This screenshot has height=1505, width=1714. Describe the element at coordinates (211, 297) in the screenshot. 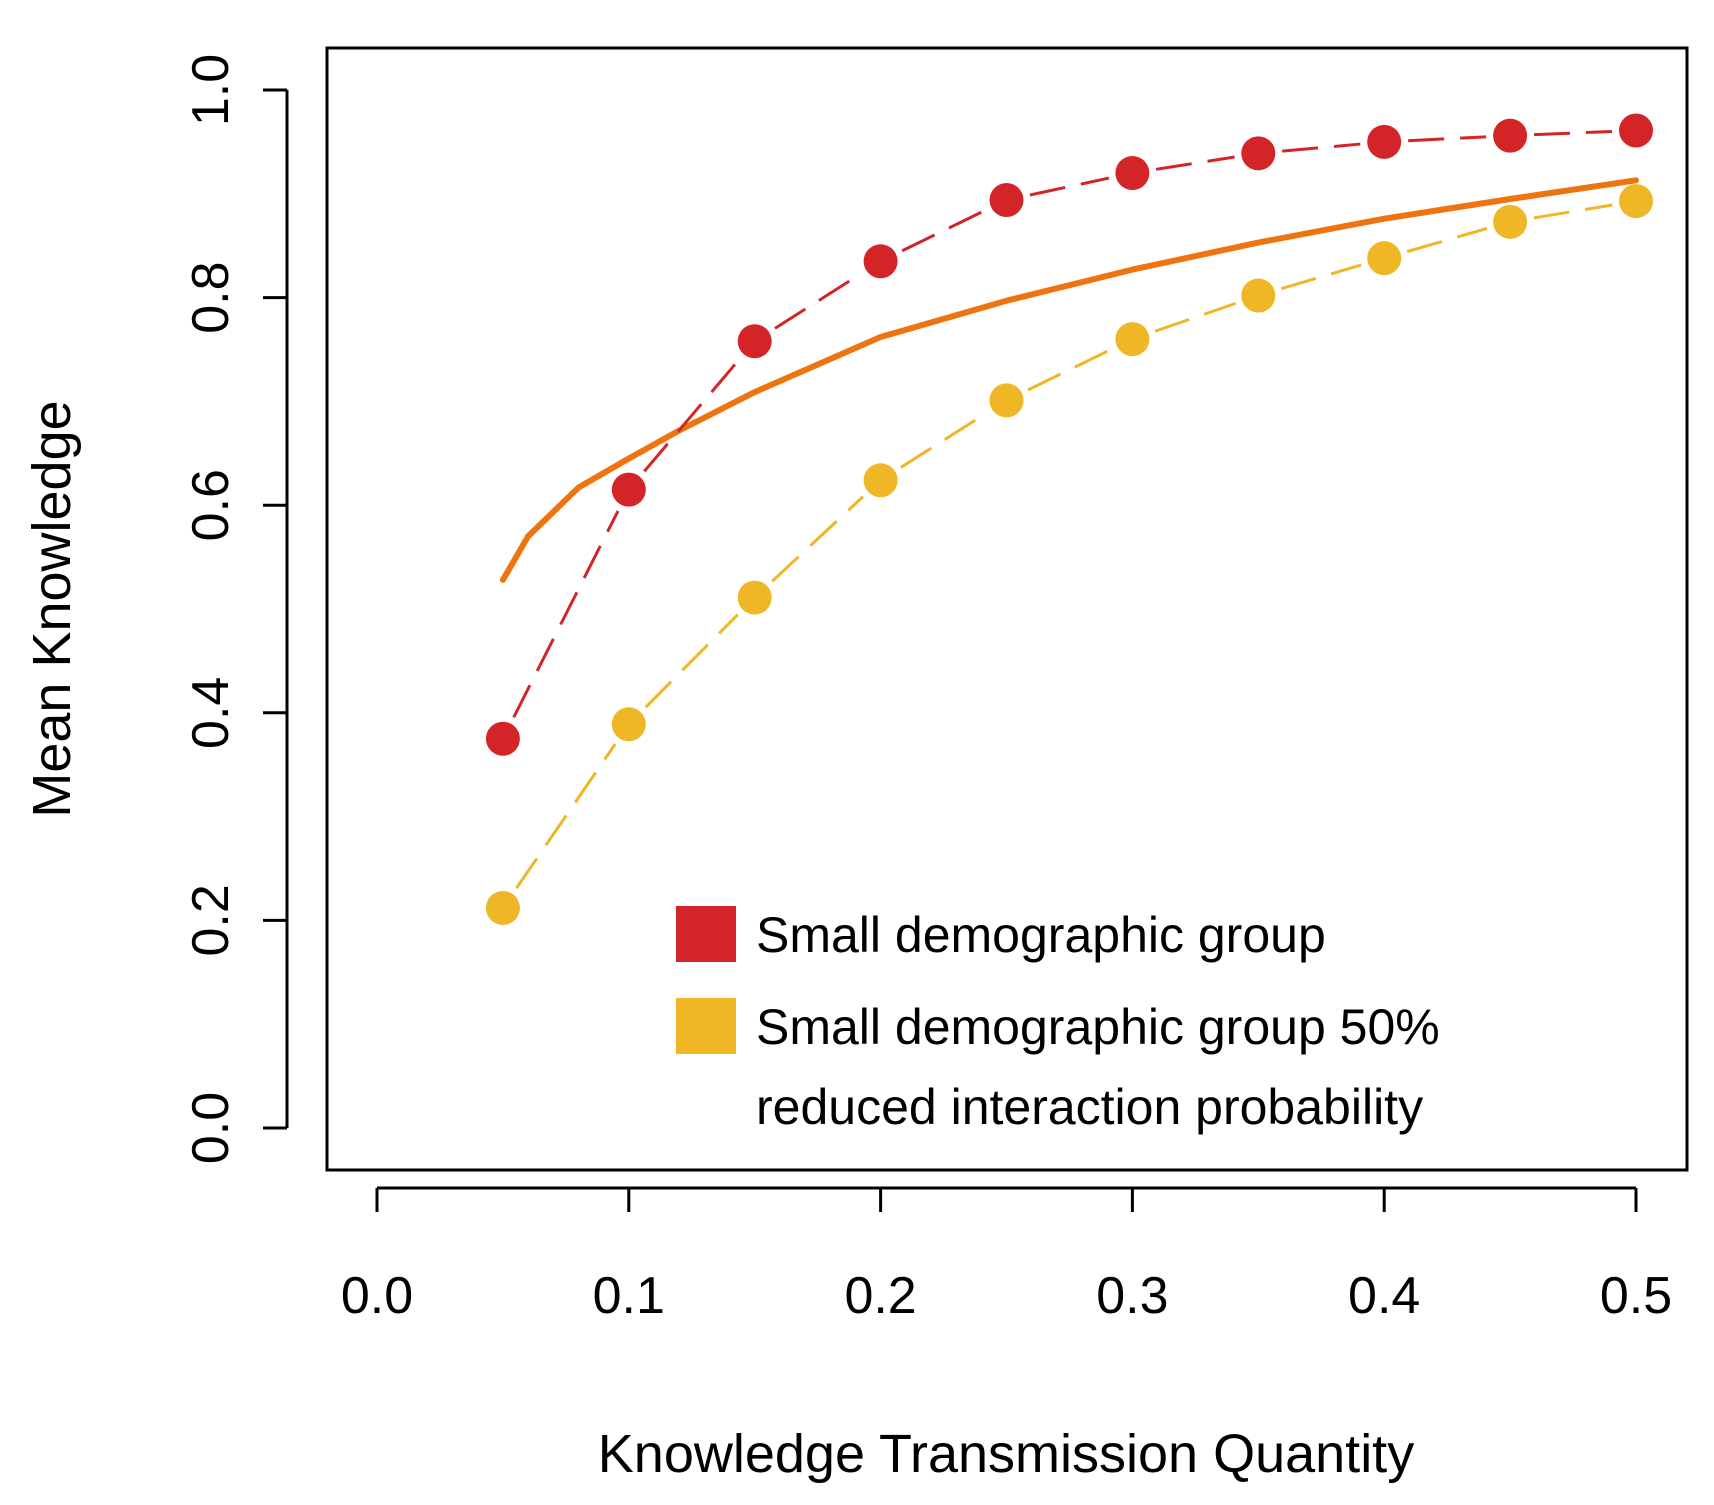

I see `y-tick-label: 0.8` at that location.